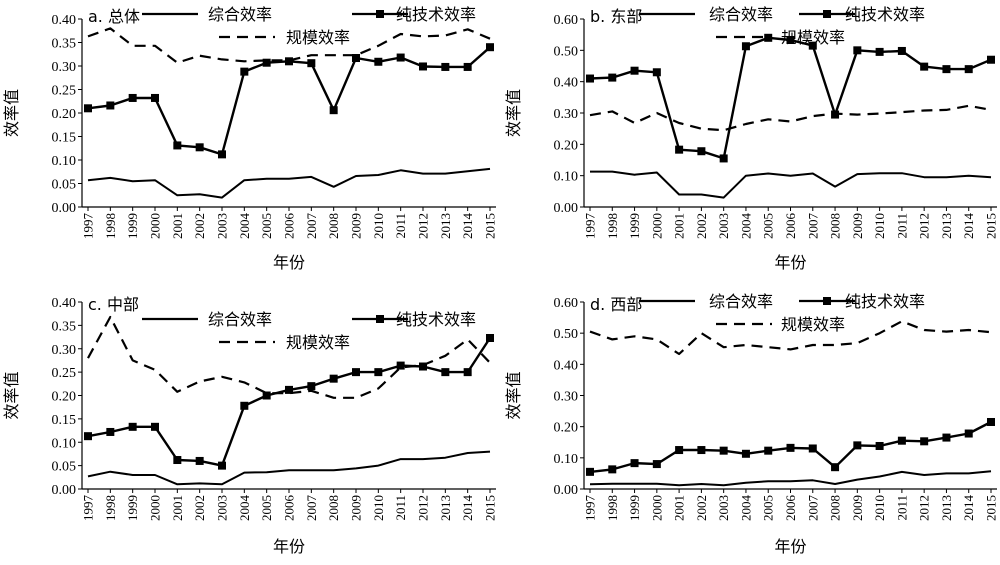 This screenshot has height=565, width=1000. What do you see at coordinates (64, 467) in the screenshot?
I see `y-tick-label: 0.05` at bounding box center [64, 467].